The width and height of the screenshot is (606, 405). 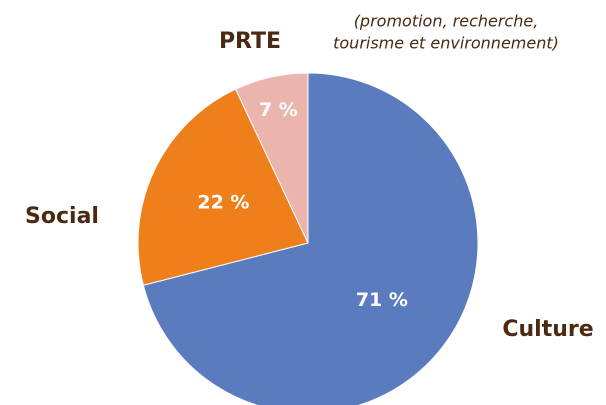 I want to click on value-label: 22 %, so click(x=223, y=203).